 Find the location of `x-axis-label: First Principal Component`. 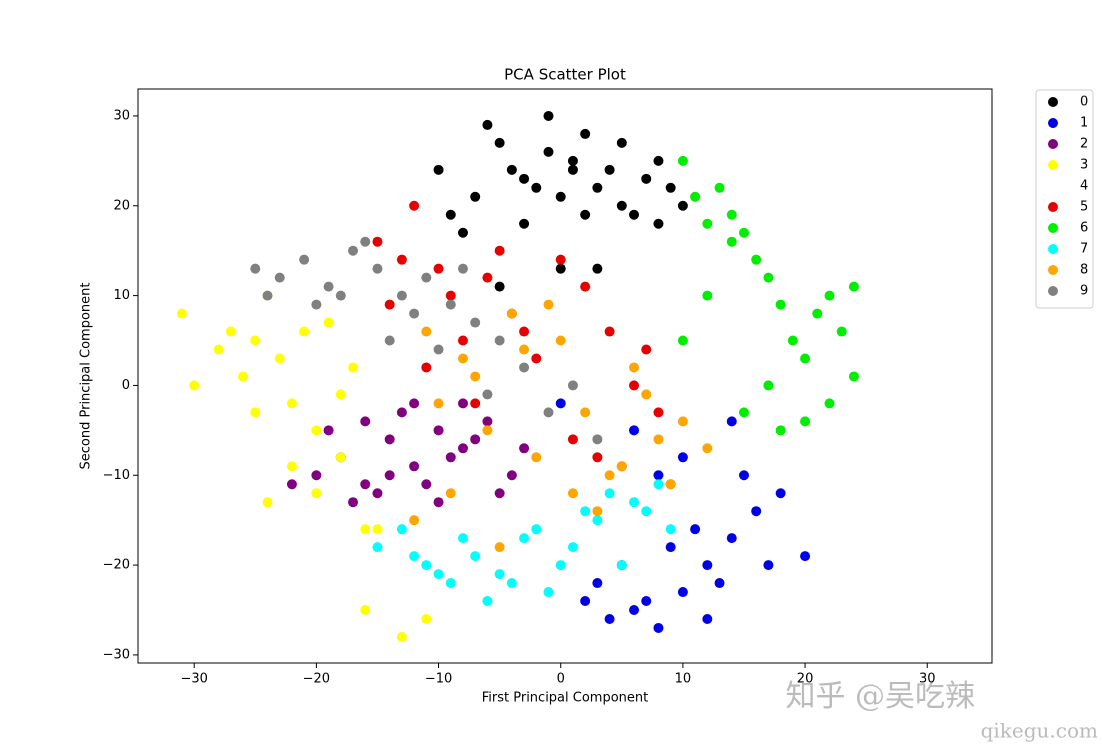

x-axis-label: First Principal Component is located at coordinates (565, 698).